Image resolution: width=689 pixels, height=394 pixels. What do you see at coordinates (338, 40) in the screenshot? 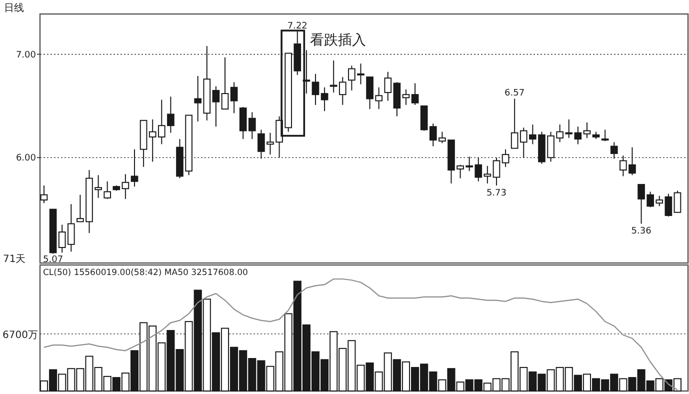
I see `annotation: 看跌插入` at bounding box center [338, 40].